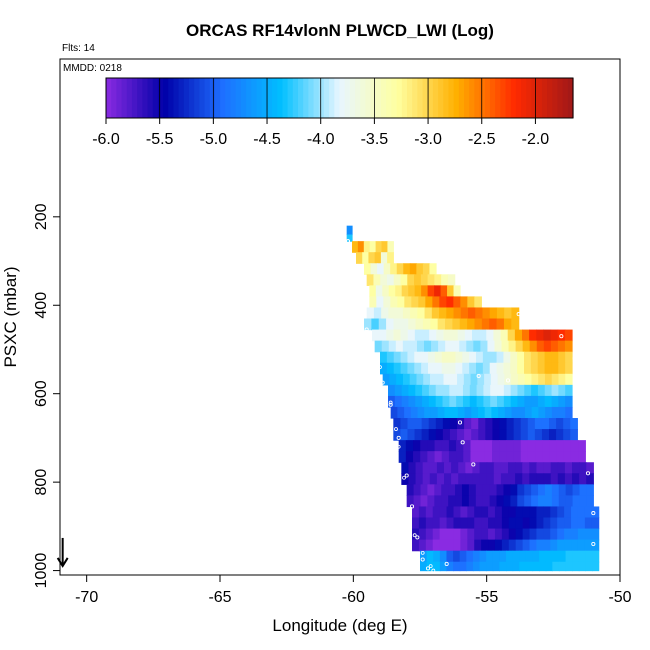 The width and height of the screenshot is (650, 650). Describe the element at coordinates (267, 139) in the screenshot. I see `colorbar-tick-label: -4.5` at that location.